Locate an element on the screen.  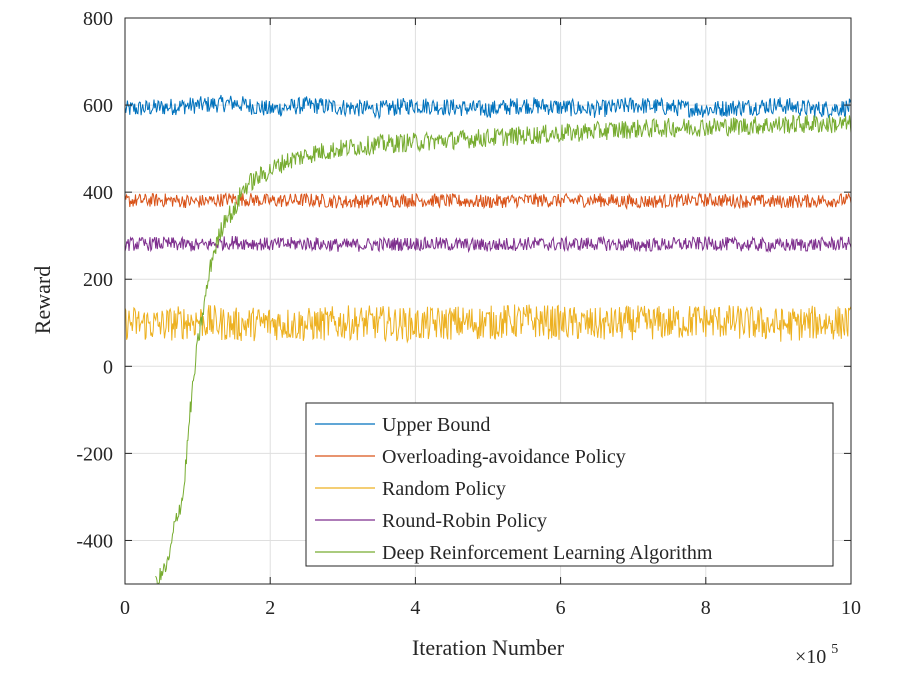
legend-label: Upper Bound is located at coordinates (436, 425).